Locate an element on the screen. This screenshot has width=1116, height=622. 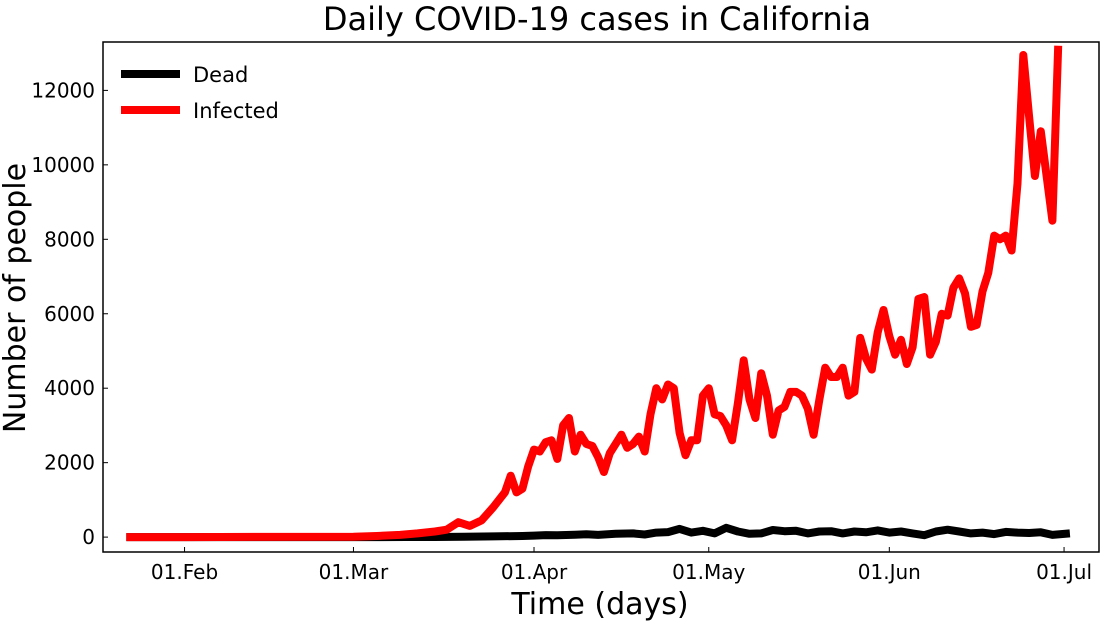
y-tick-label: 0 is located at coordinates (88, 537).